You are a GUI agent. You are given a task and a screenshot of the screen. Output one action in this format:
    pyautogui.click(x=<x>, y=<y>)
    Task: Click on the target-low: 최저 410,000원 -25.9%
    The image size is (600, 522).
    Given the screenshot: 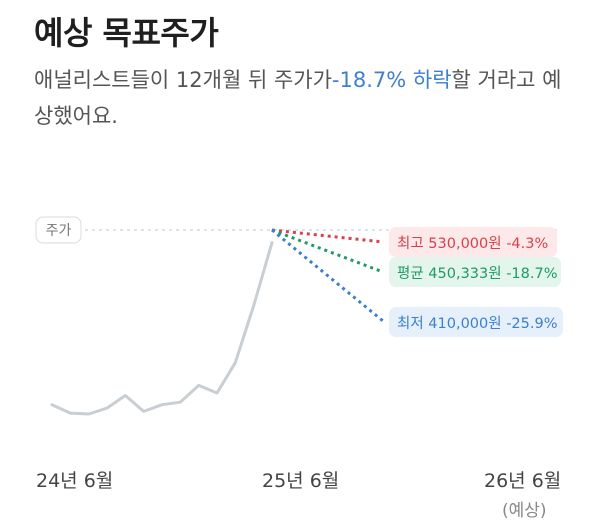 What is the action you would take?
    pyautogui.click(x=417, y=282)
    